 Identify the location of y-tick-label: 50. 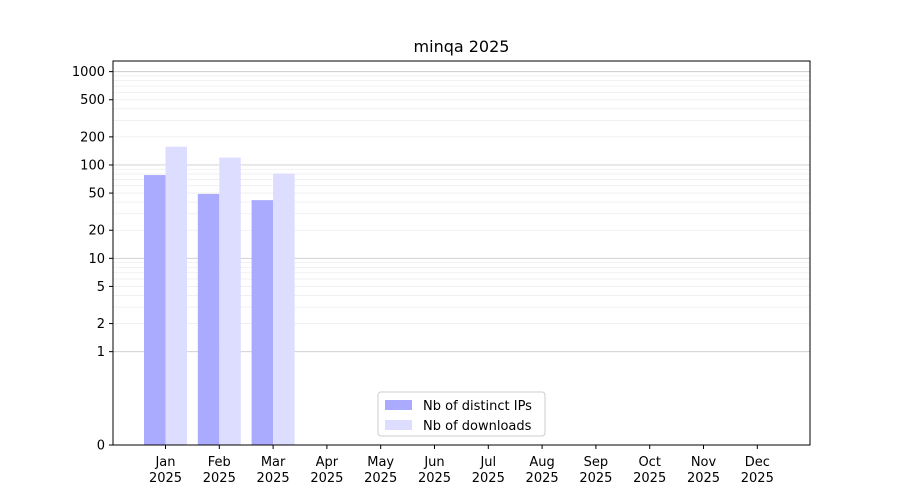
(96, 194).